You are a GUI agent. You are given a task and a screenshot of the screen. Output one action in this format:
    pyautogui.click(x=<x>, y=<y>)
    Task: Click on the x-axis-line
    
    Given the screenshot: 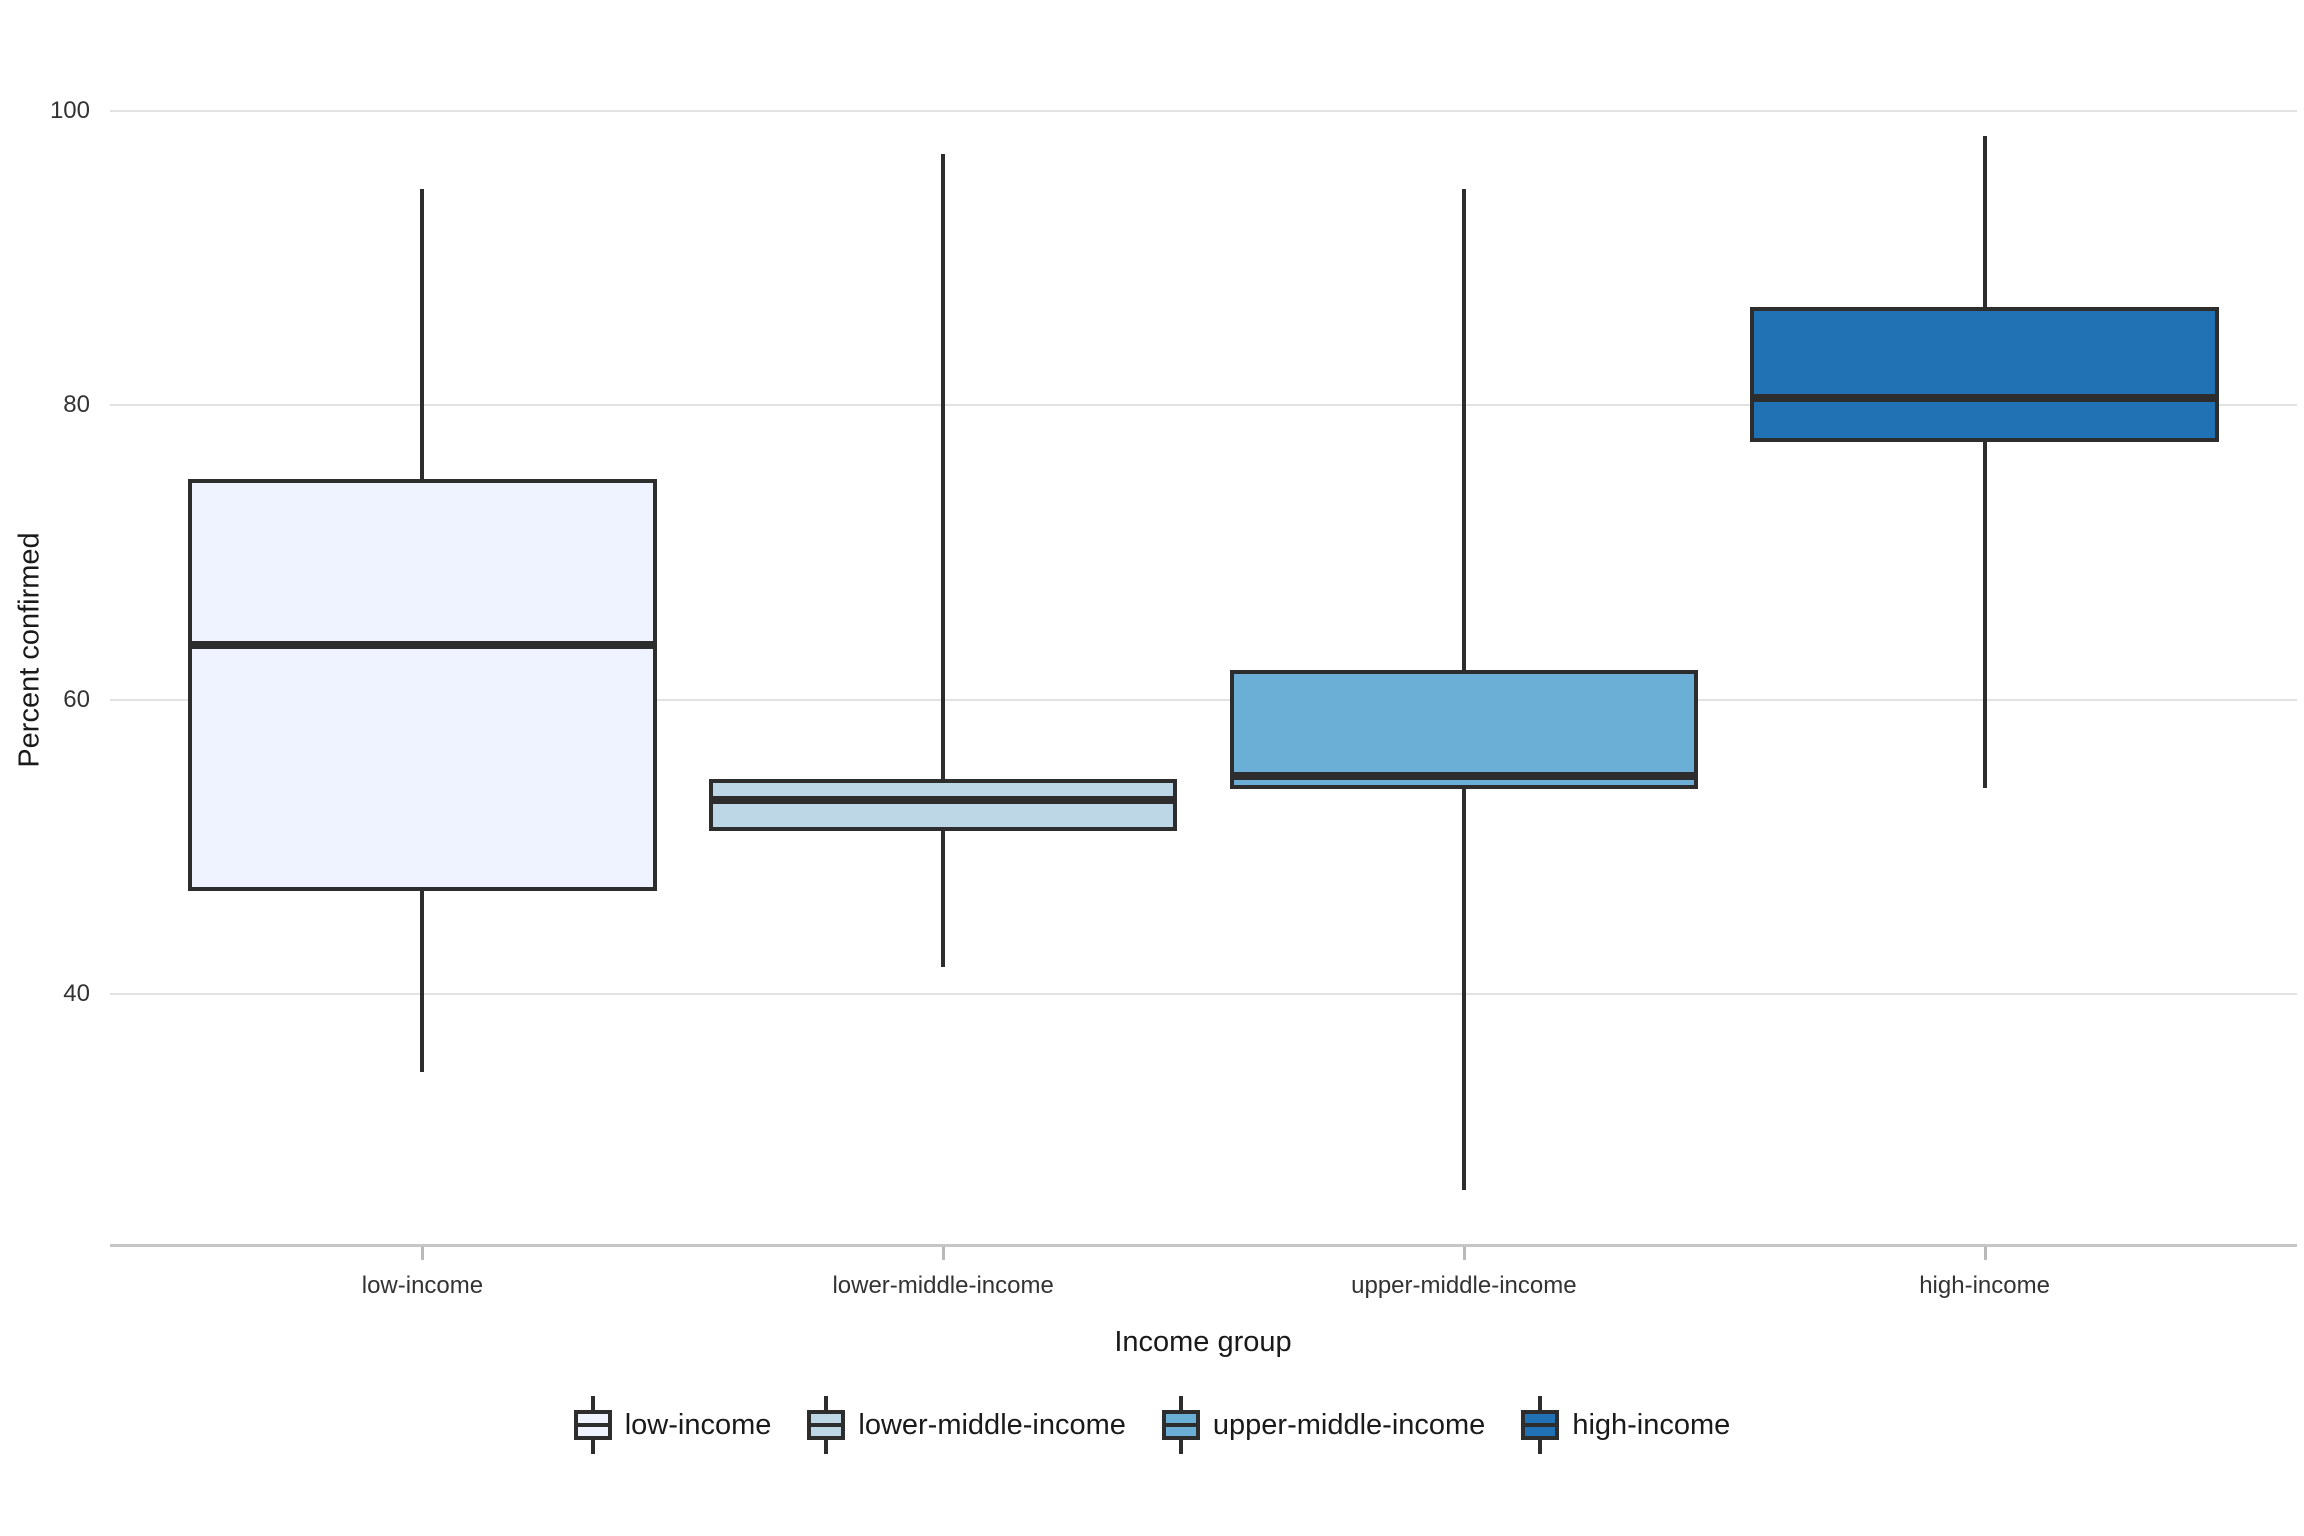 What is the action you would take?
    pyautogui.click(x=1203, y=1245)
    